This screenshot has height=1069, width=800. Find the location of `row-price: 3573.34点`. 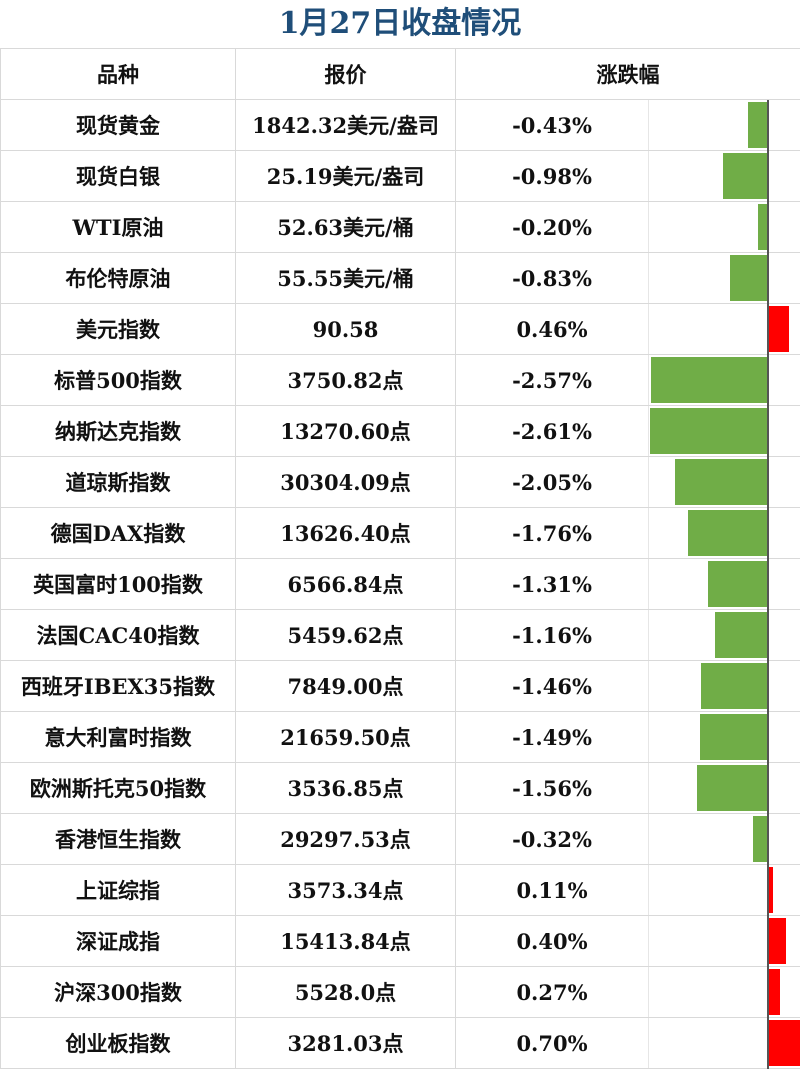

row-price: 3573.34点 is located at coordinates (346, 890).